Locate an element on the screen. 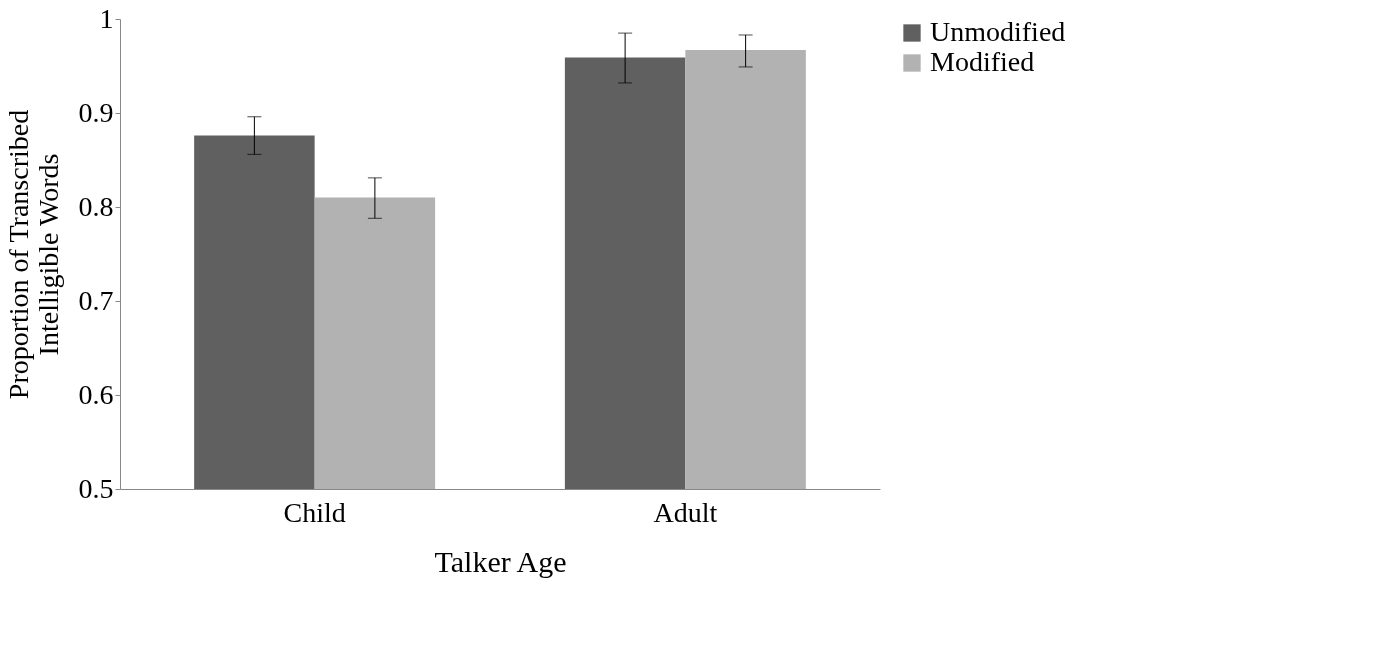  y-tick-label: 0.9 is located at coordinates (96, 112).